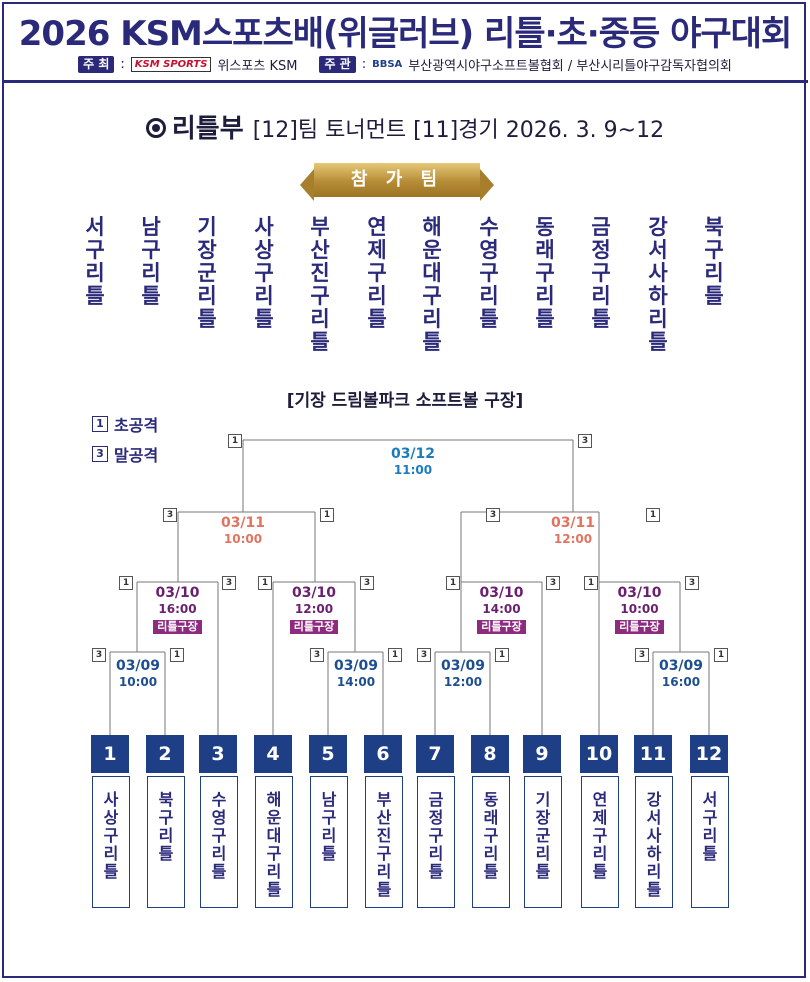  Describe the element at coordinates (424, 655) in the screenshot. I see `r1c-left-mark: 3` at that location.